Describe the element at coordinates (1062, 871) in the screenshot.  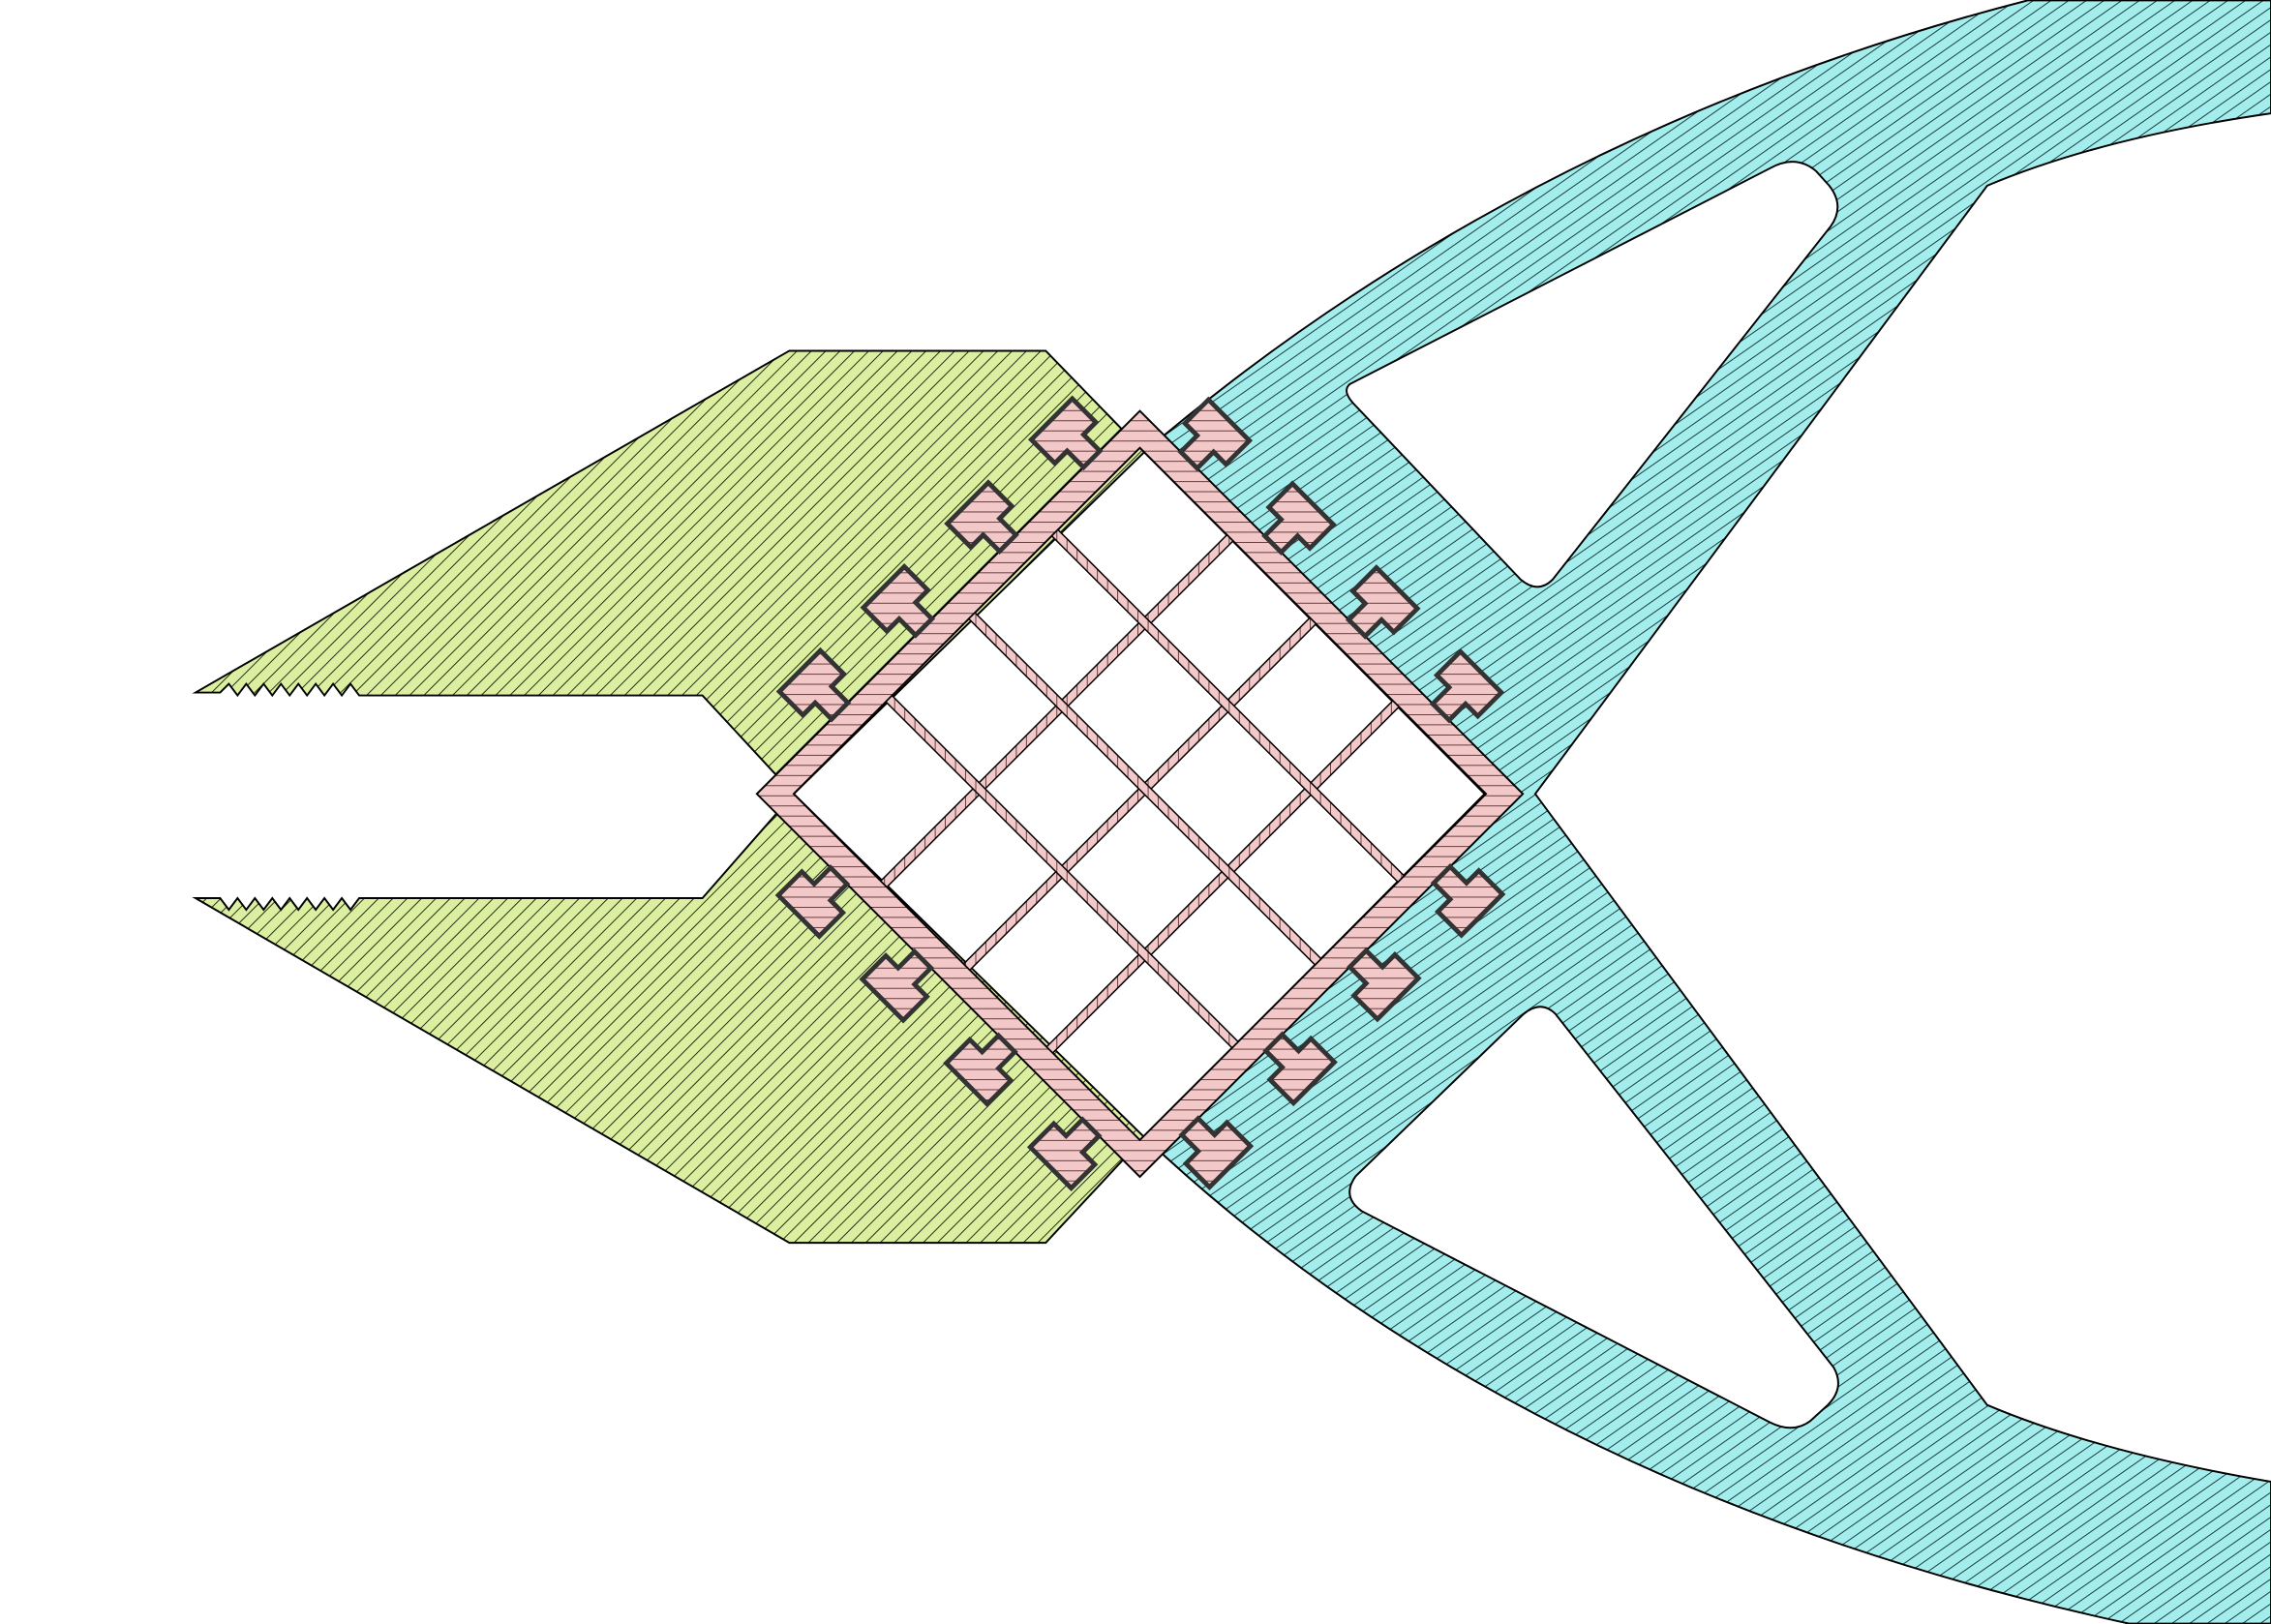
I see `beam-h3` at that location.